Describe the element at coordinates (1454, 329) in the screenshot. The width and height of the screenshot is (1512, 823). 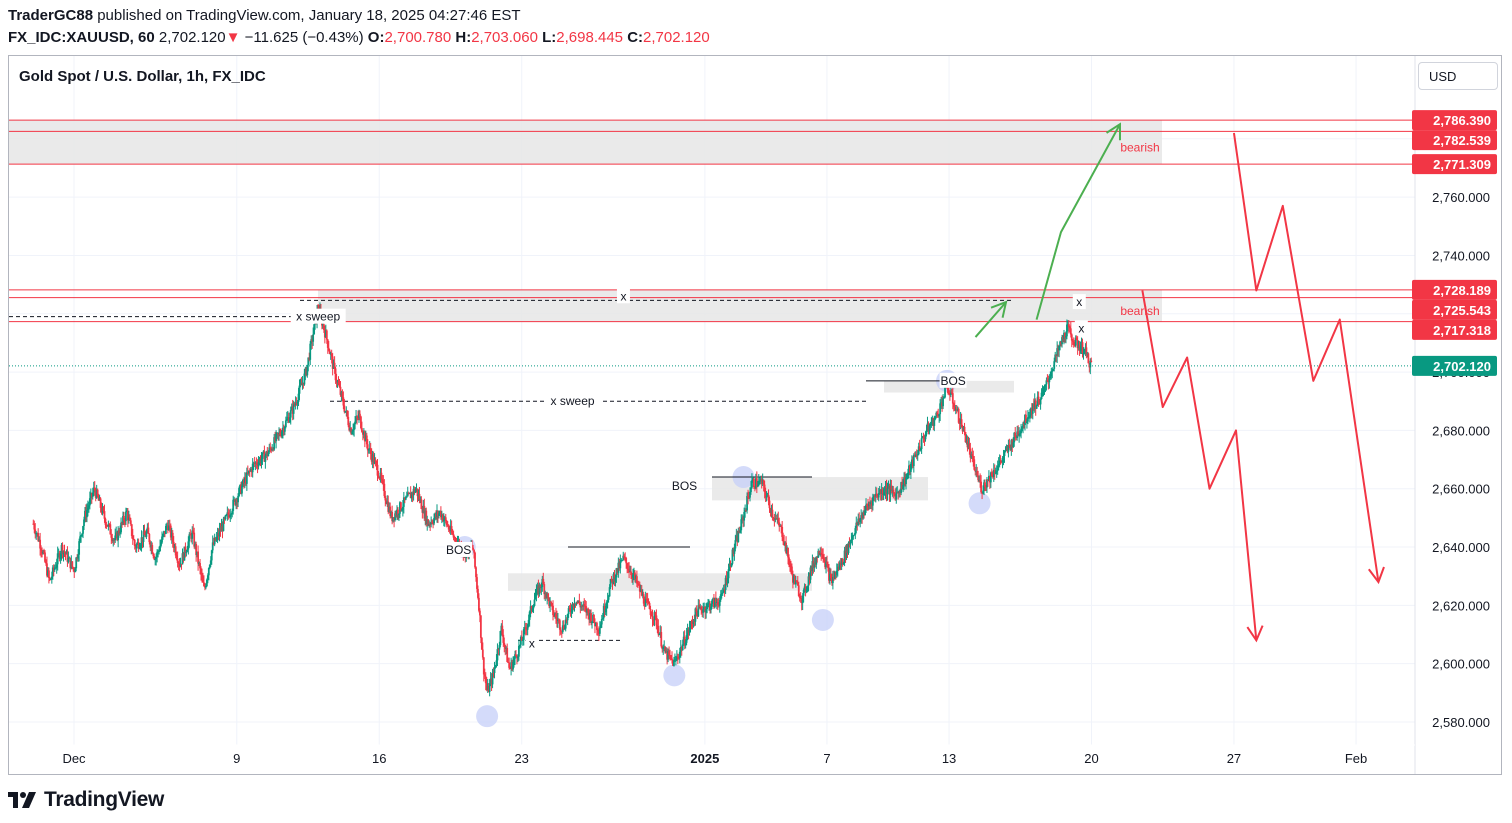
I see `price-badge` at that location.